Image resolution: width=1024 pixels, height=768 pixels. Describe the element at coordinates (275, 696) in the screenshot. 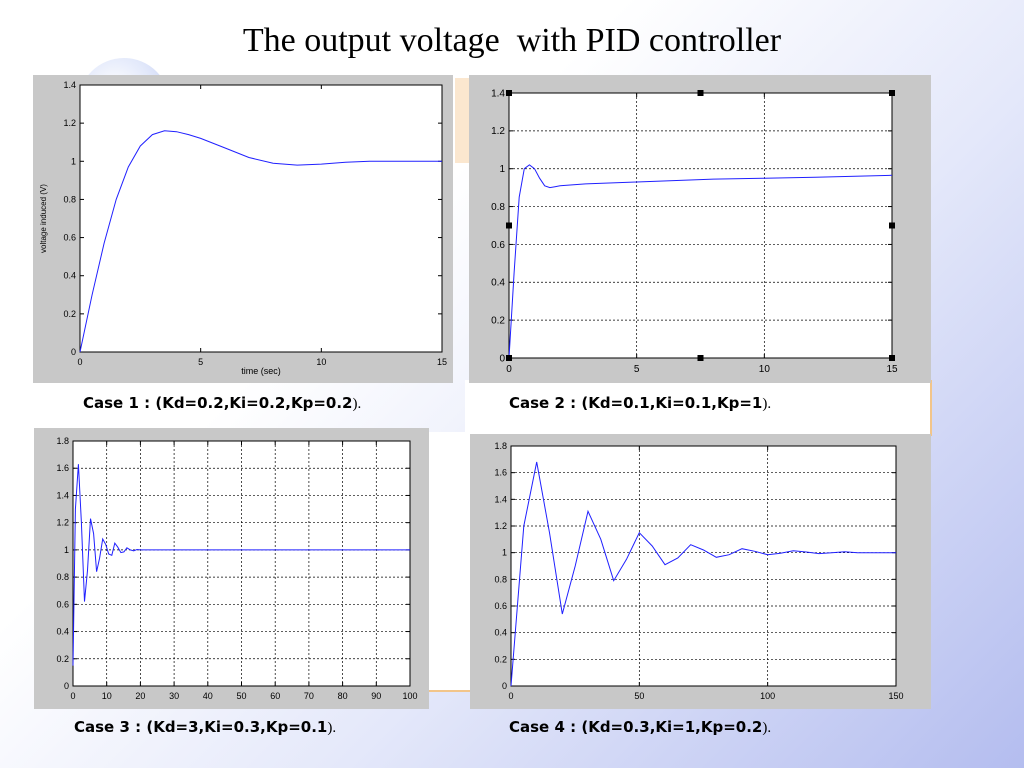

I see `x-tick-label: 60` at that location.